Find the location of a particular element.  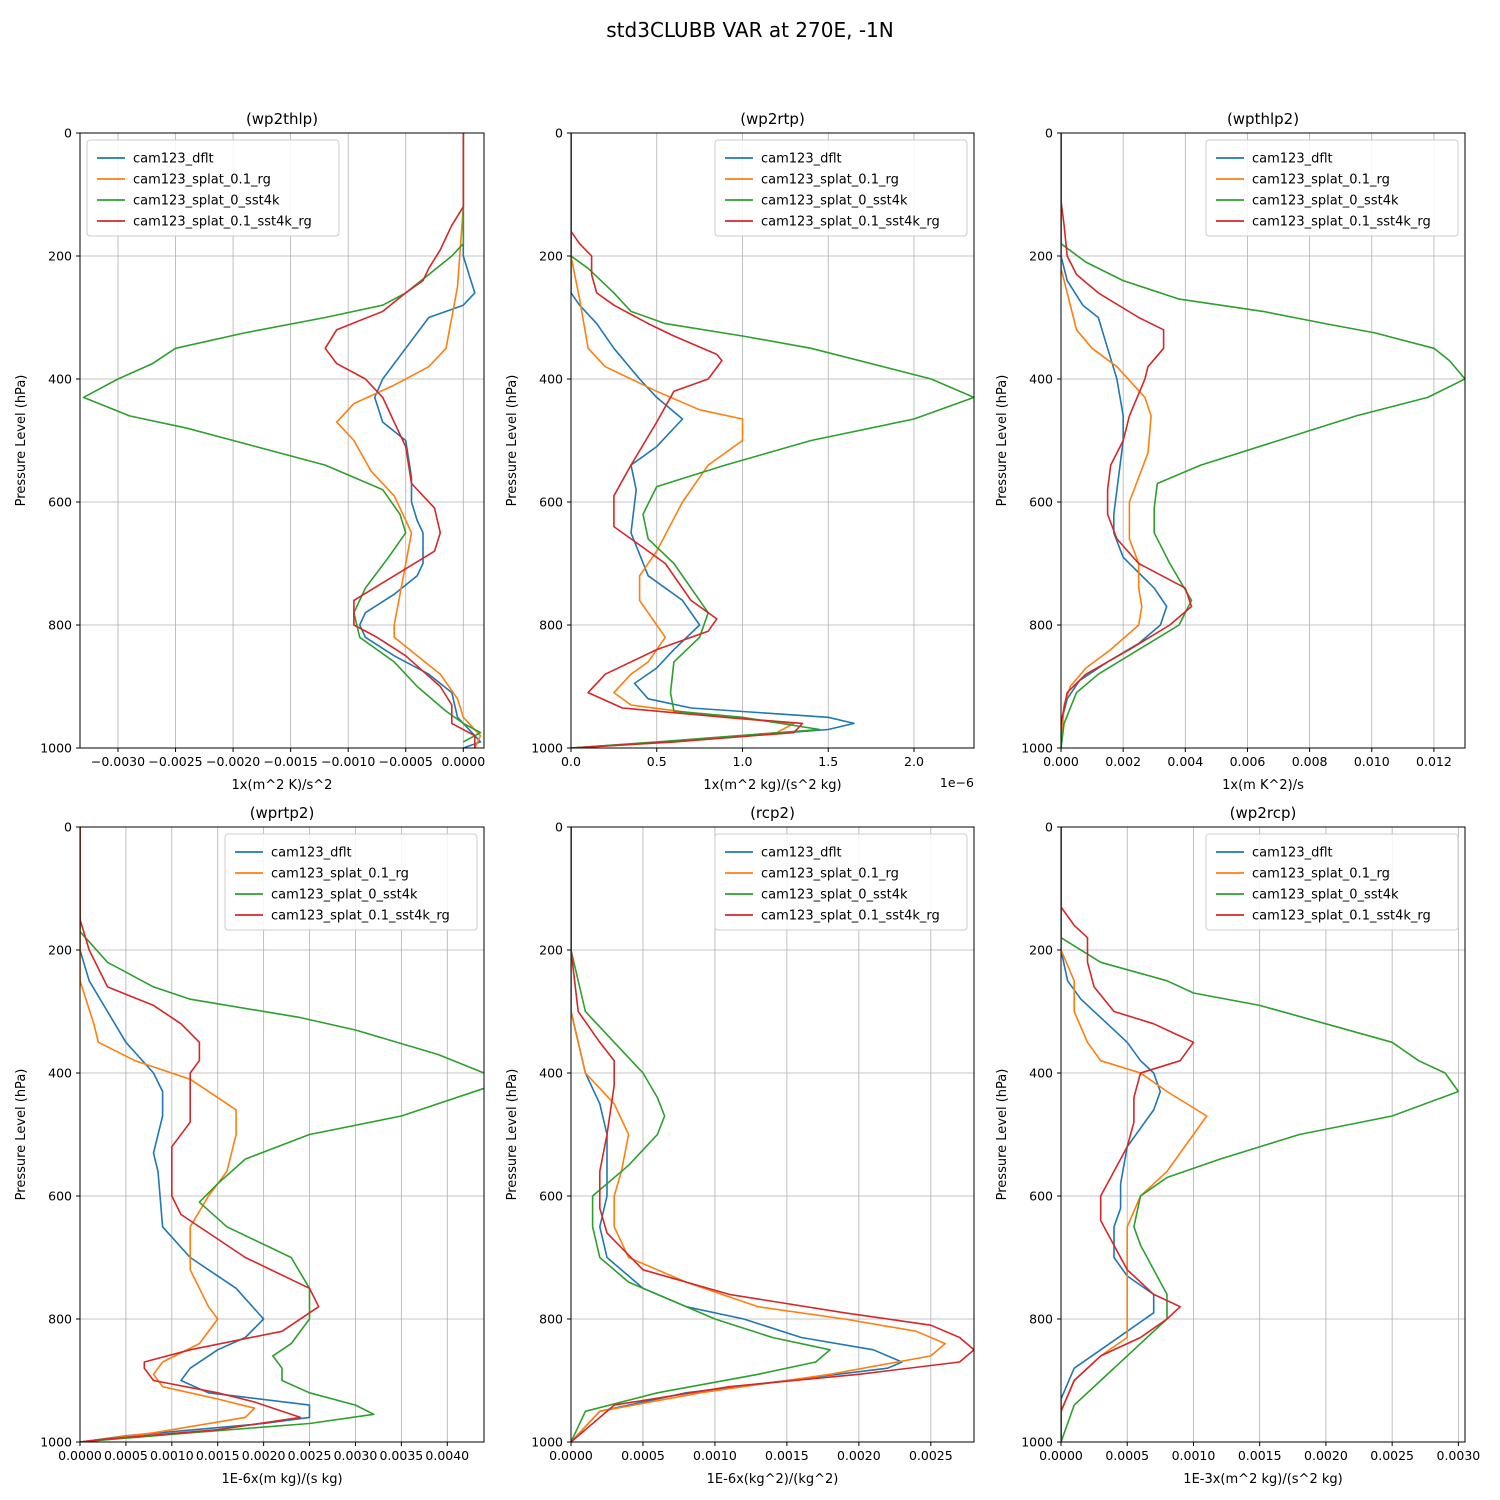

x-tick-label: 0.012 is located at coordinates (1434, 761).